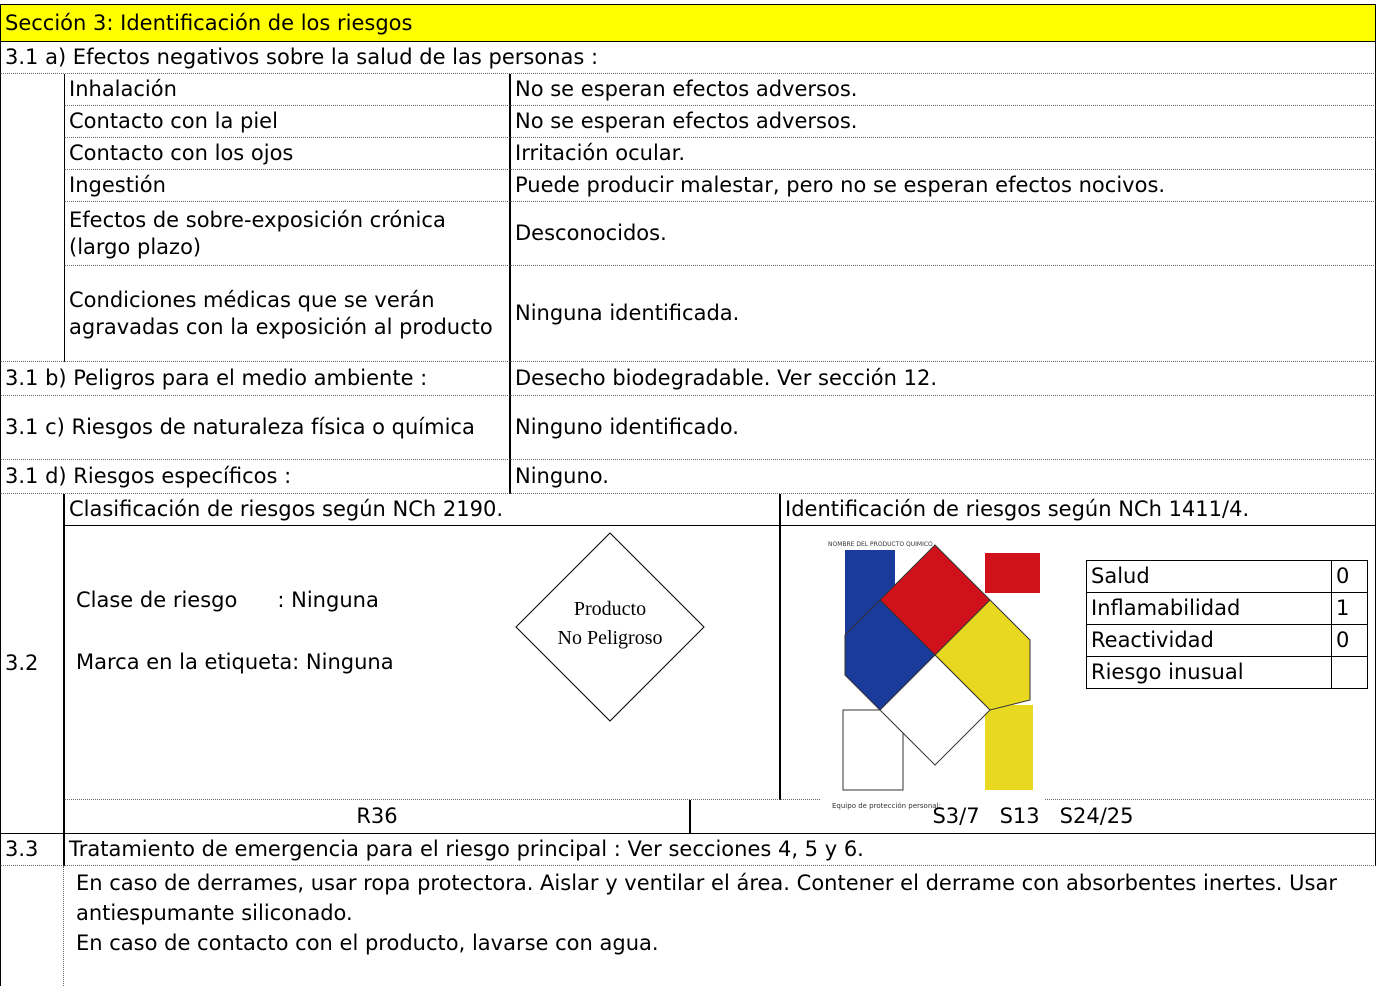  What do you see at coordinates (943, 234) in the screenshot?
I see `effect-value: Desconocidos.` at bounding box center [943, 234].